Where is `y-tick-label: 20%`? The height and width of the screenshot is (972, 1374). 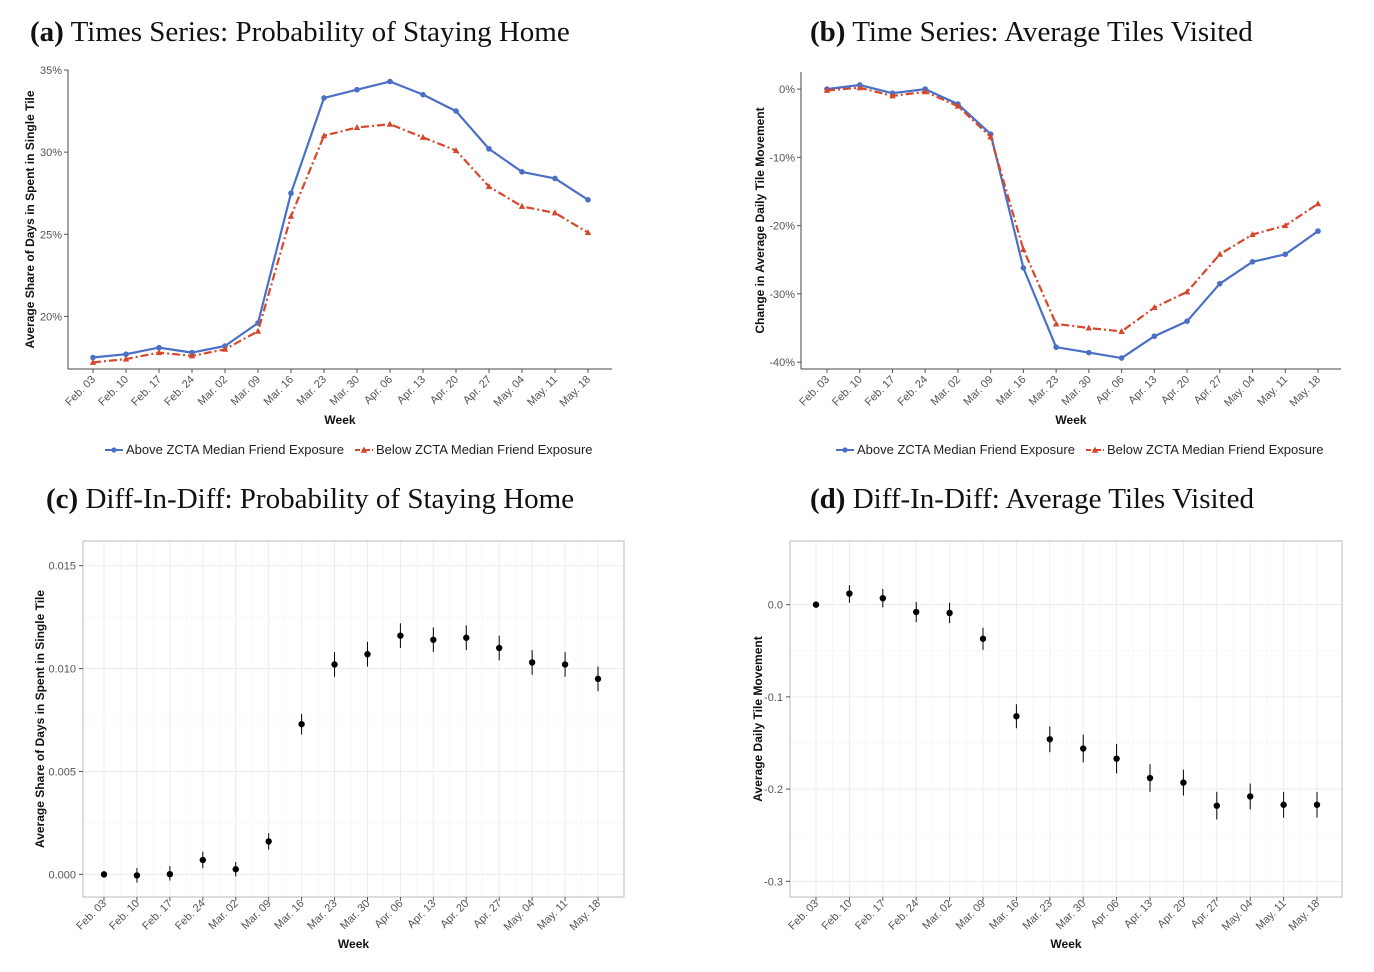
y-tick-label: 20% is located at coordinates (51, 317).